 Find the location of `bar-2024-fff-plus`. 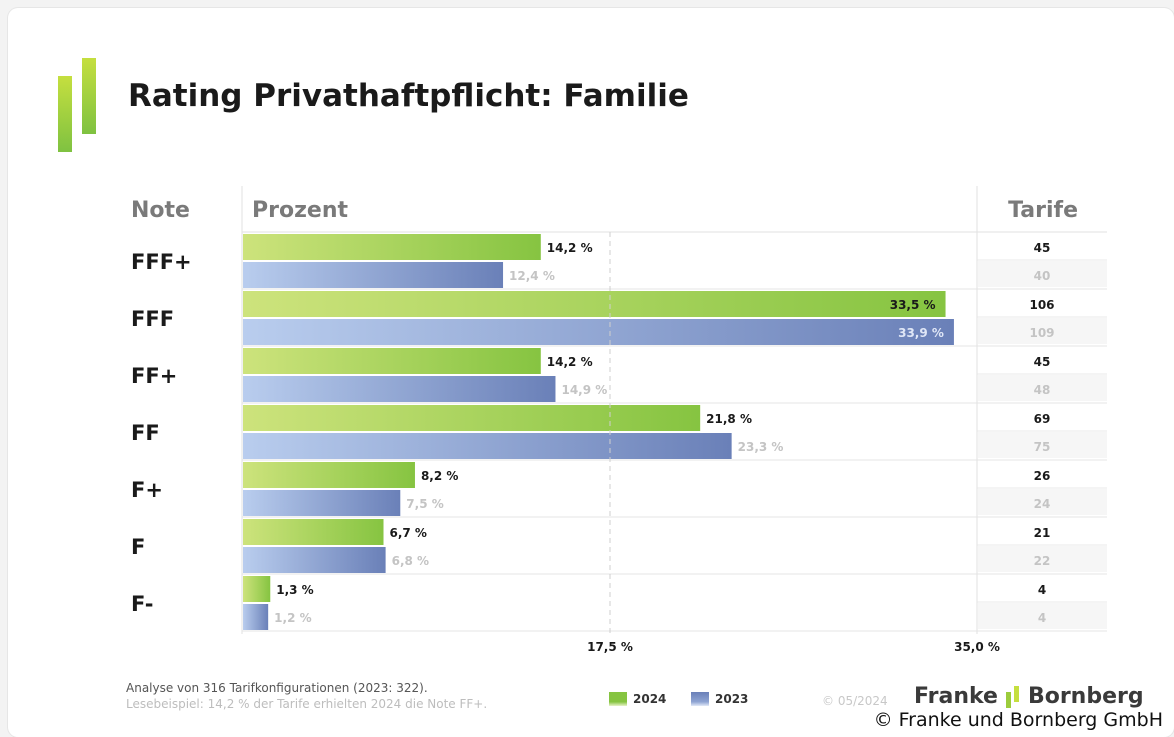

bar-2024-fff-plus is located at coordinates (392, 247).